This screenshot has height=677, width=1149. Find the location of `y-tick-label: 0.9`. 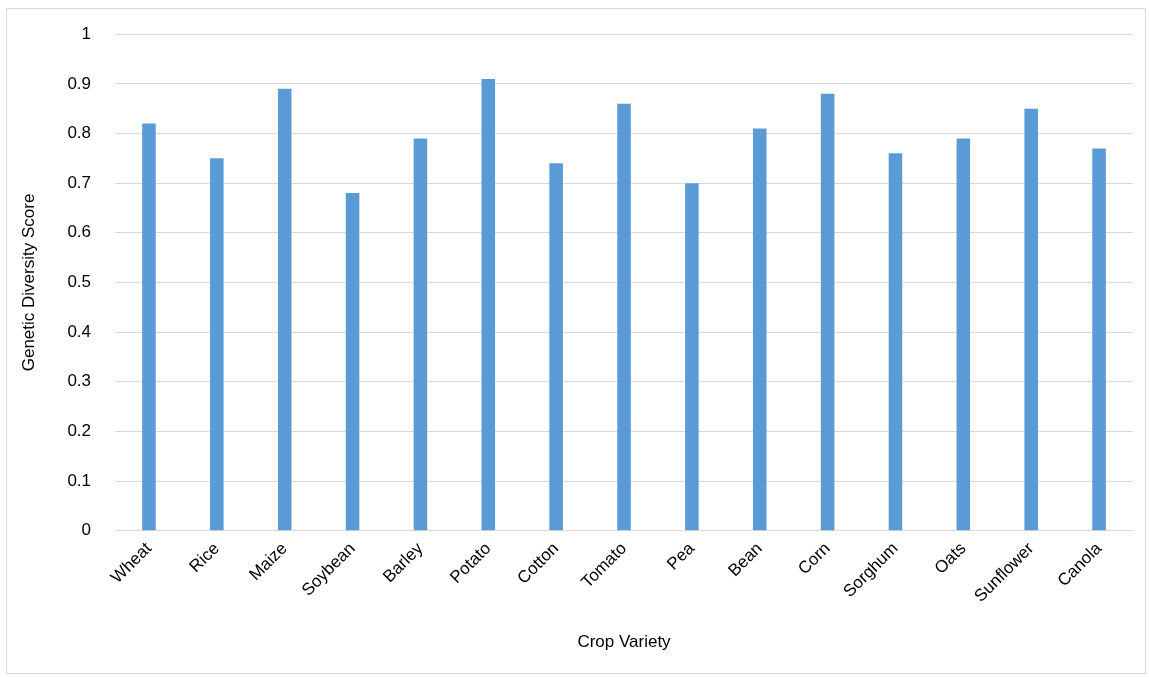

y-tick-label: 0.9 is located at coordinates (79, 83).